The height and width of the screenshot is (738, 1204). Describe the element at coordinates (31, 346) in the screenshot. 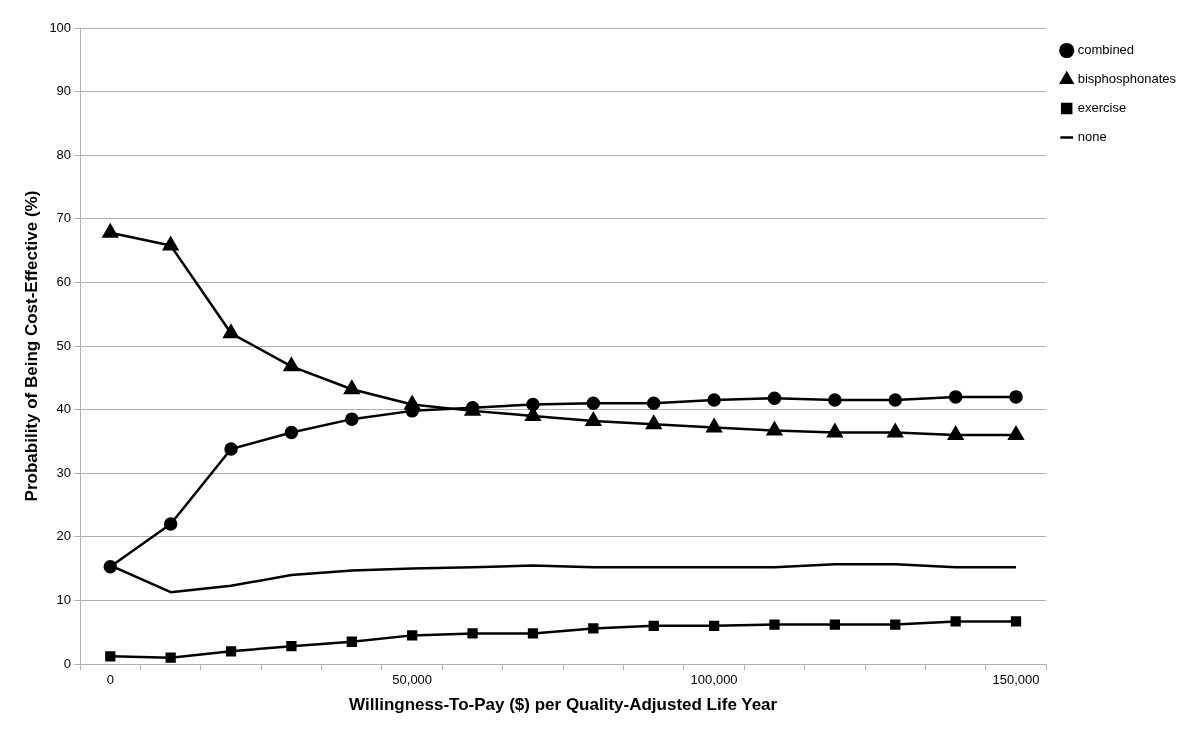

I see `y-axis-title: Probability of Being Cost-Effective (%)` at that location.